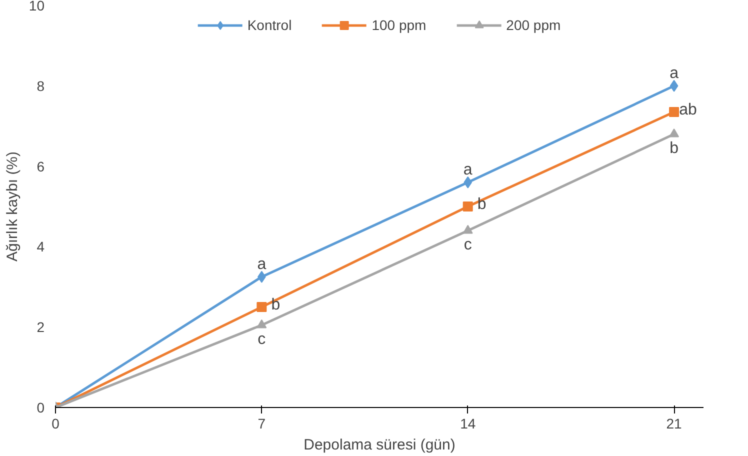 This screenshot has width=748, height=456. I want to click on legend-label: 100 ppm, so click(399, 25).